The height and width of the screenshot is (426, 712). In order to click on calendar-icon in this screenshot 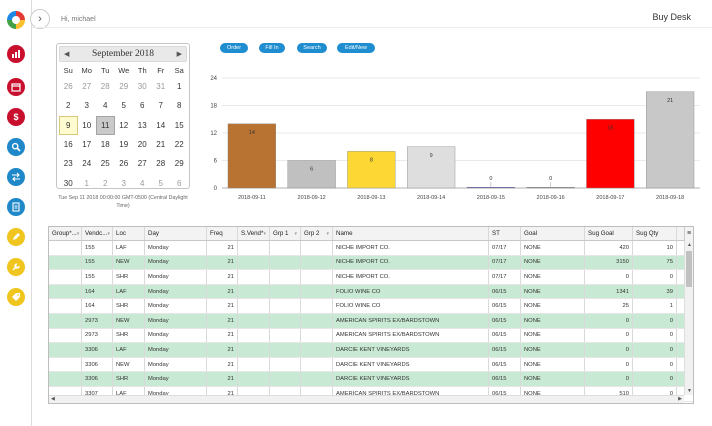, I will do `click(16, 87)`.